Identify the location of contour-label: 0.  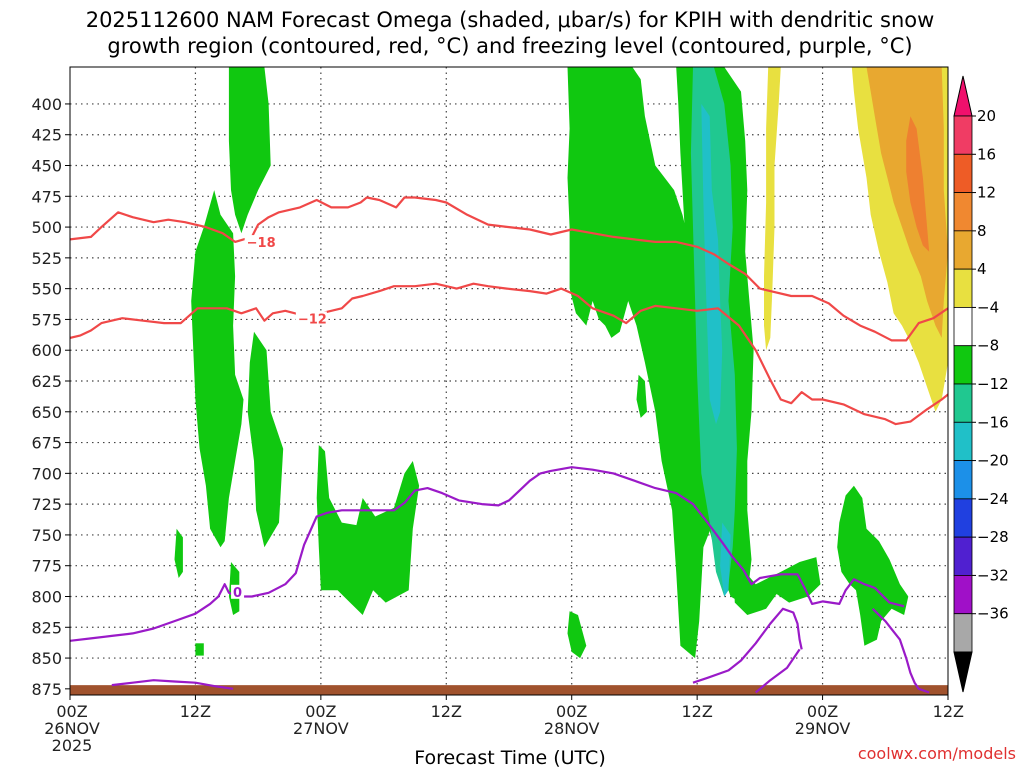
(237, 593).